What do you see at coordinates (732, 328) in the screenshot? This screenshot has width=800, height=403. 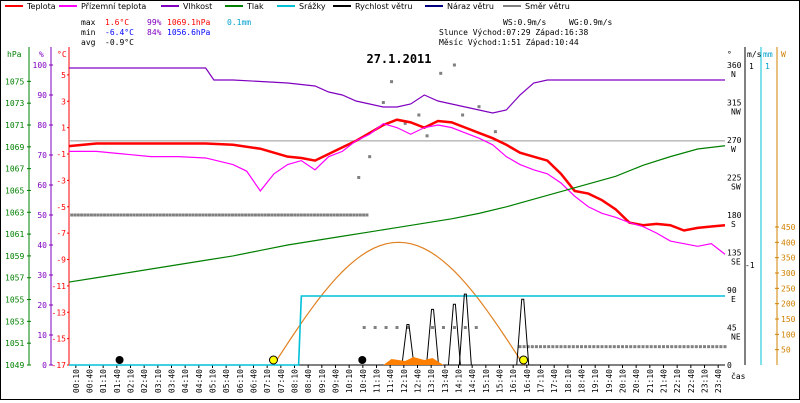 I see `direction-tick-label: 45` at bounding box center [732, 328].